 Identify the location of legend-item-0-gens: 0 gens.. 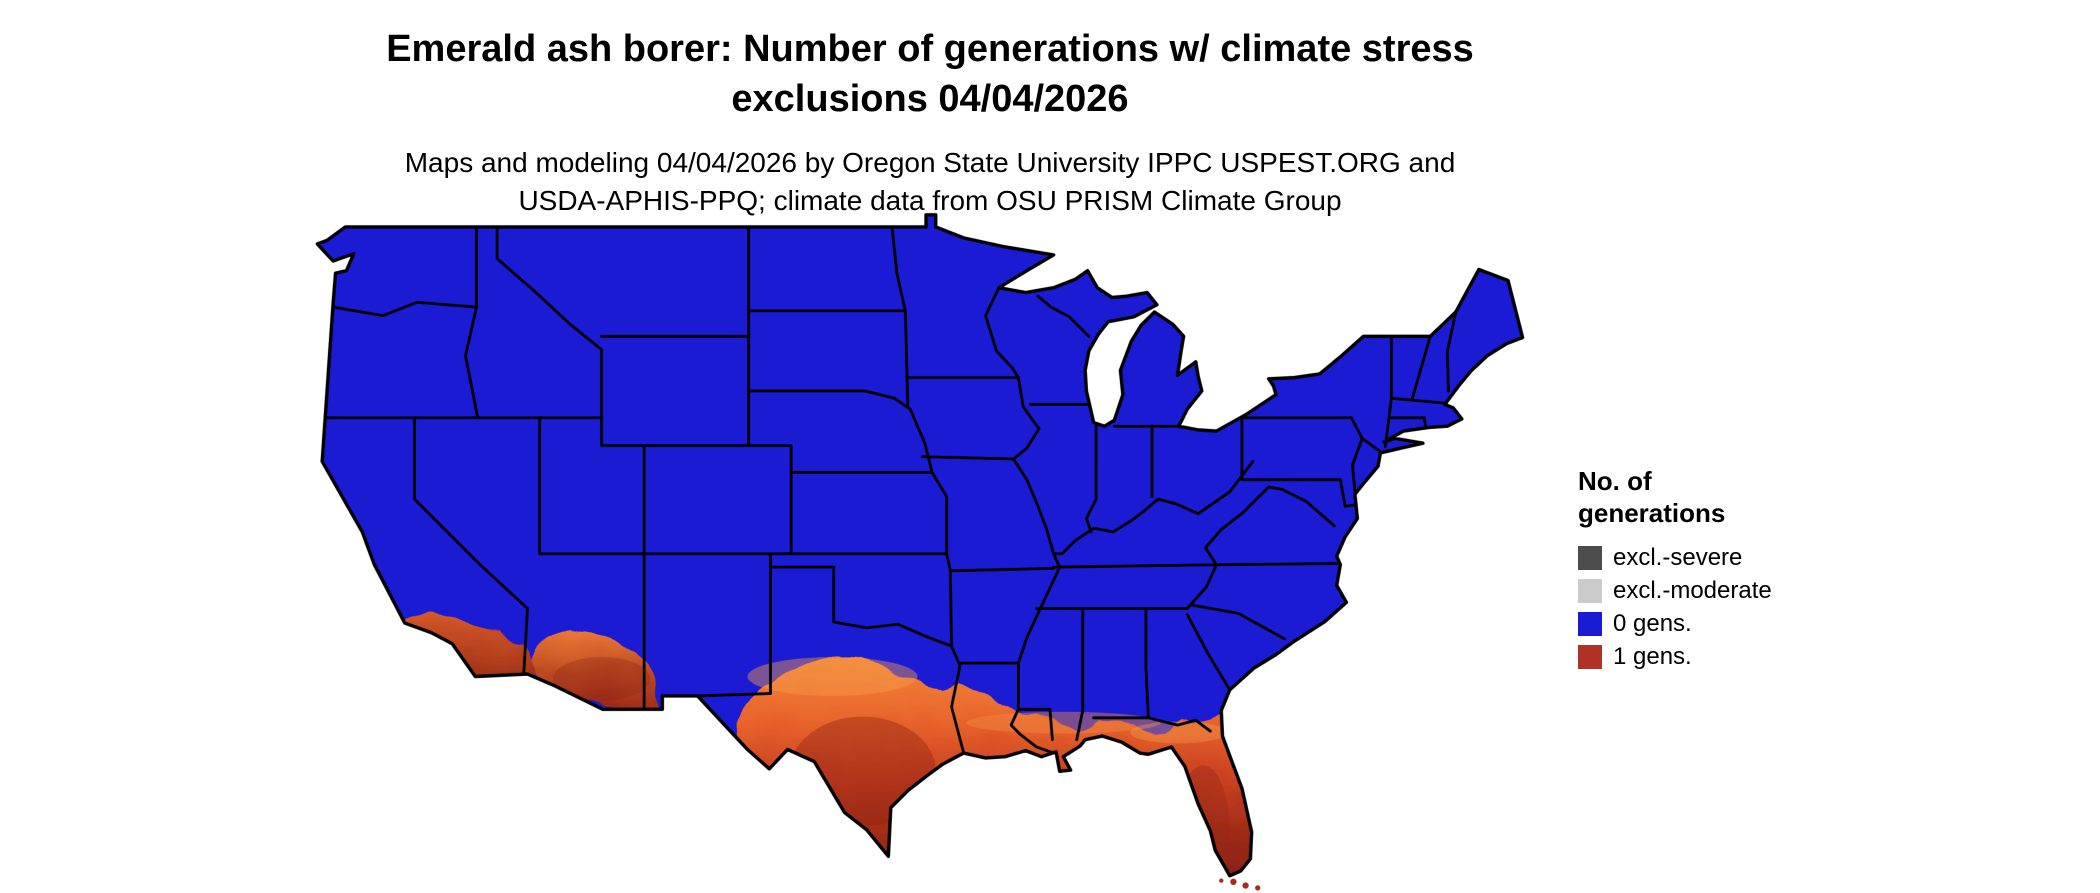
(1675, 624).